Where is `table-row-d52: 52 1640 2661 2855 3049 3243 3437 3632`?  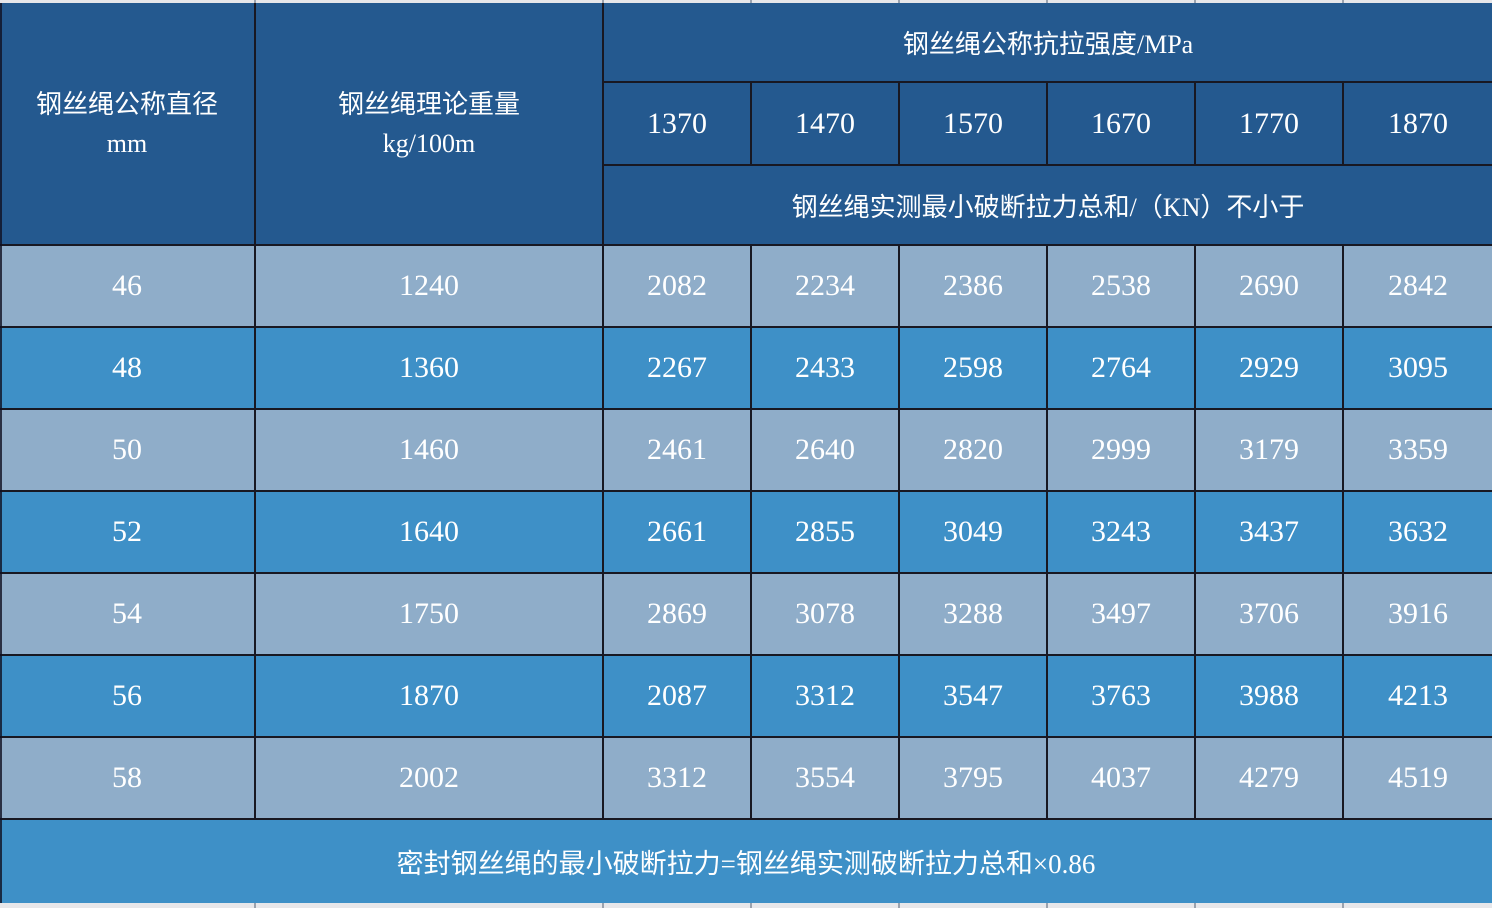 table-row-d52: 52 1640 2661 2855 3049 3243 3437 3632 is located at coordinates (746, 532).